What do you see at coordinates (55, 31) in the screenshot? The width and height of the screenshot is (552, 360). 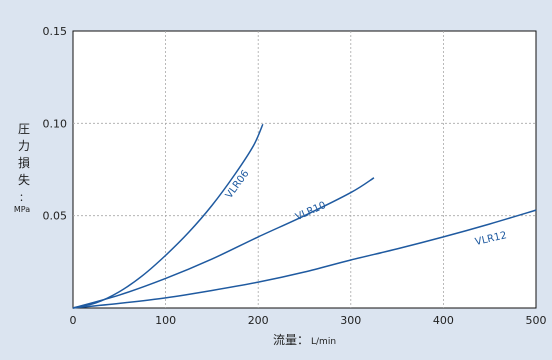 I see `y-tick-label: 0.15` at bounding box center [55, 31].